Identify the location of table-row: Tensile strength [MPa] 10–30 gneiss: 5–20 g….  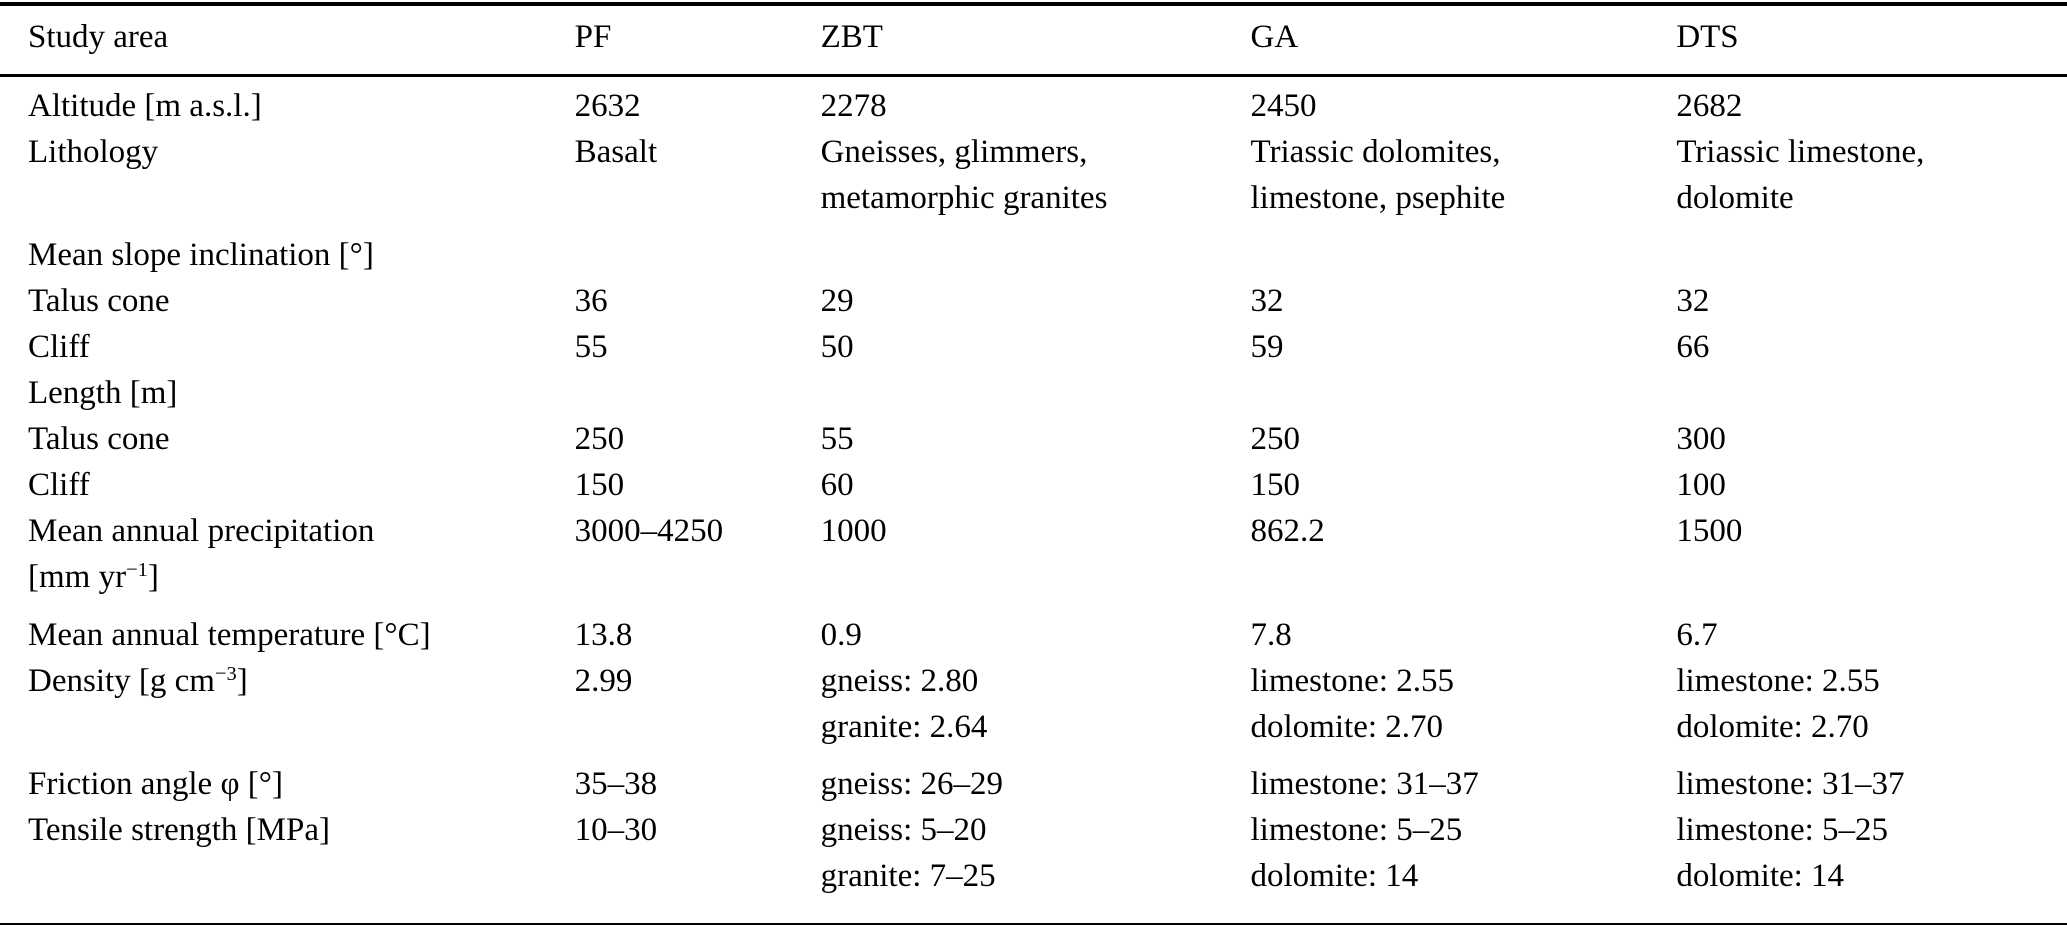
(1033, 866).